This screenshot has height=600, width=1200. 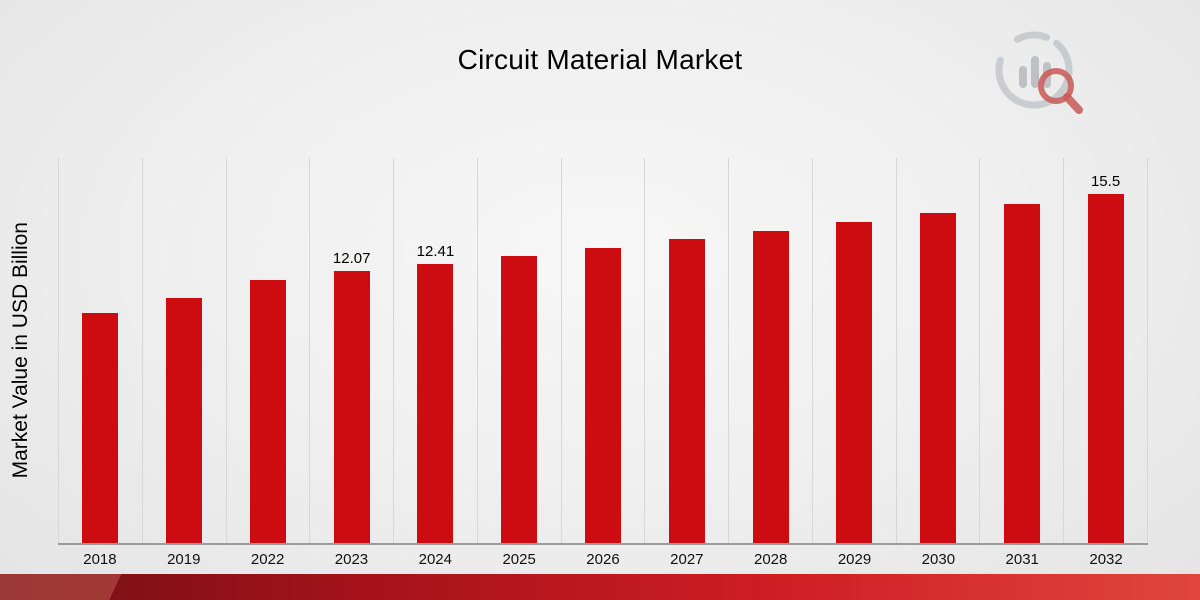 I want to click on bar-2022, so click(x=267, y=411).